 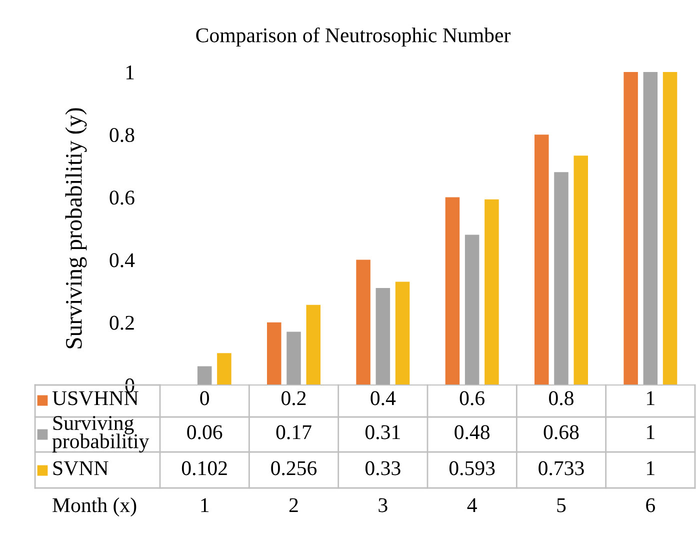 What do you see at coordinates (294, 398) in the screenshot?
I see `data-label: 0.2` at bounding box center [294, 398].